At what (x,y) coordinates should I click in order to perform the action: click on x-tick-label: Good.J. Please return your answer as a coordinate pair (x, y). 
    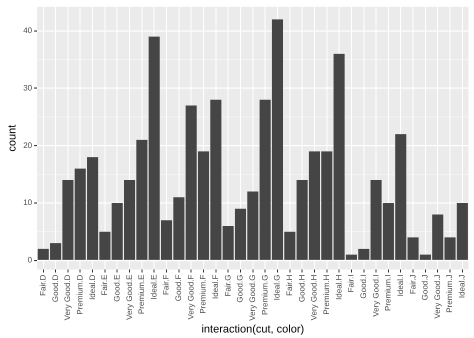
    Looking at the image, I should click on (425, 287).